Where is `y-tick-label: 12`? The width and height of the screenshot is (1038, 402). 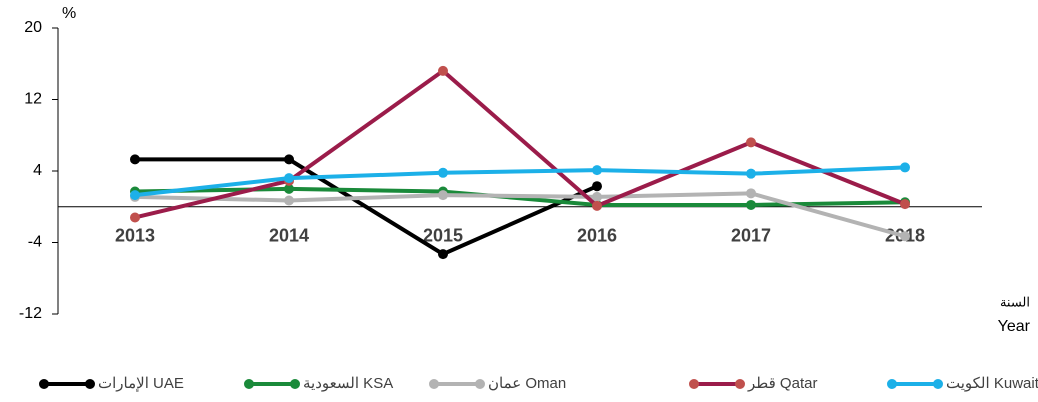
y-tick-label: 12 is located at coordinates (33, 99).